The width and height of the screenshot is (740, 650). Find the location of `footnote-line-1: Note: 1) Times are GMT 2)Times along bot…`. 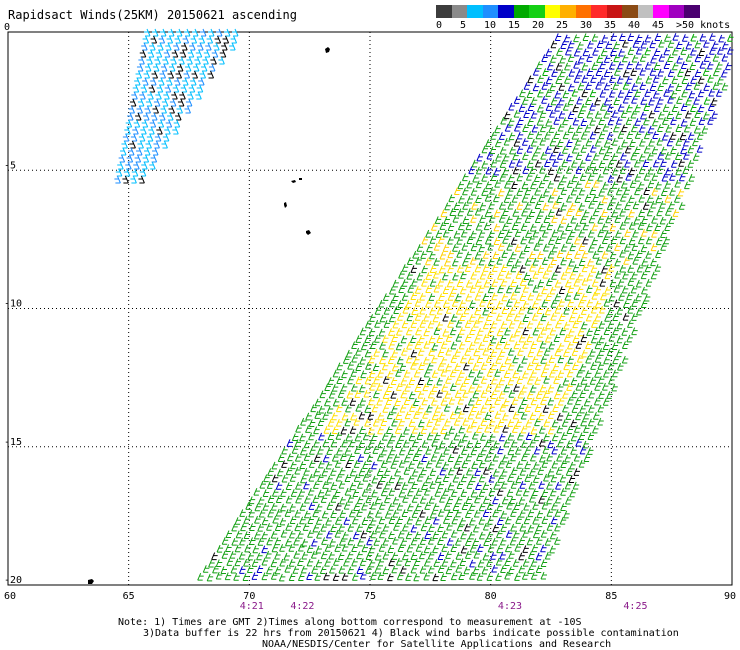

footnote-line-1: Note: 1) Times are GMT 2)Times along bot… is located at coordinates (350, 622).